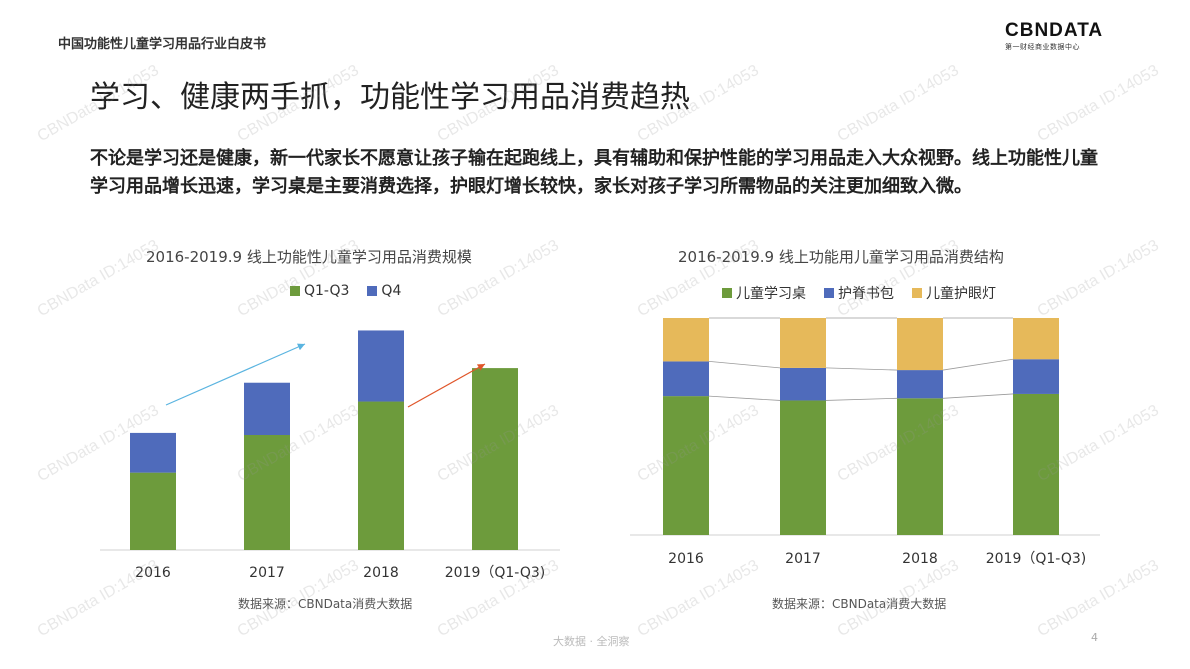 The width and height of the screenshot is (1190, 669). I want to click on chart1-x-tick-label: 2016, so click(153, 573).